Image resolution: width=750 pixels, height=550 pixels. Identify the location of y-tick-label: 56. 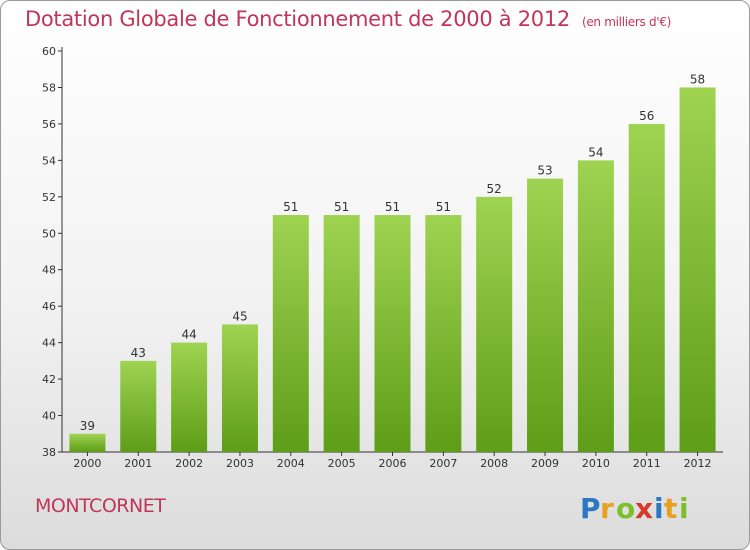
(49, 124).